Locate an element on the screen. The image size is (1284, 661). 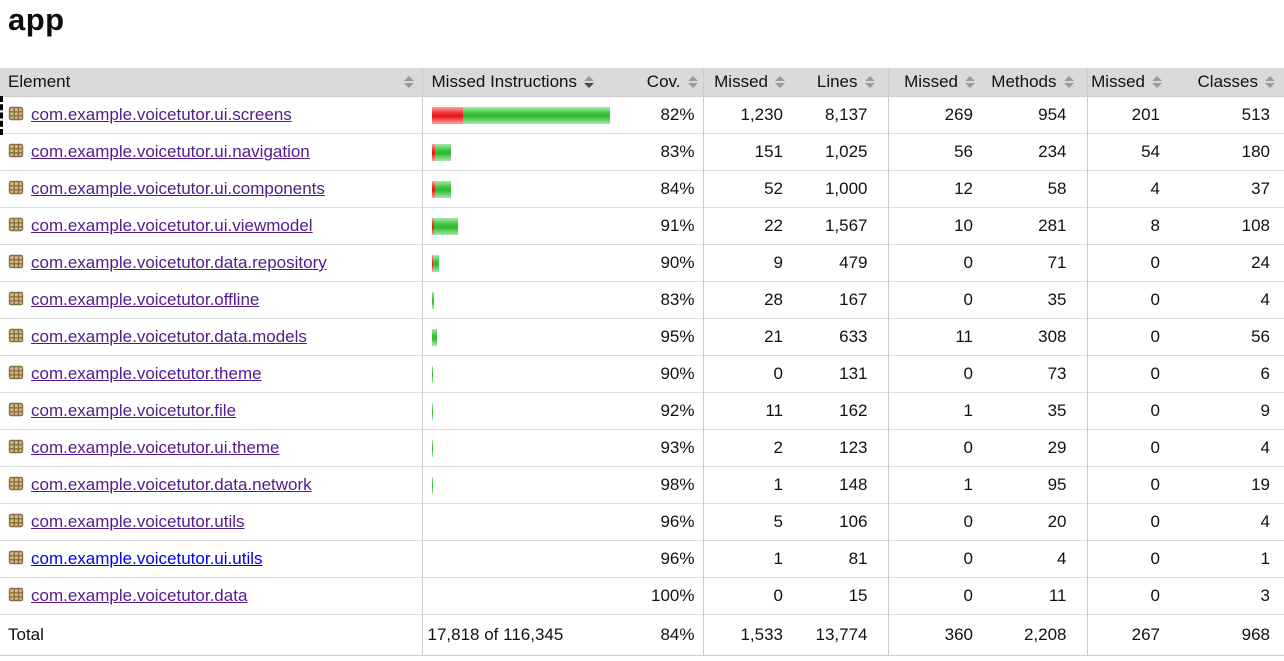
methods-value: 71 is located at coordinates (1057, 262).